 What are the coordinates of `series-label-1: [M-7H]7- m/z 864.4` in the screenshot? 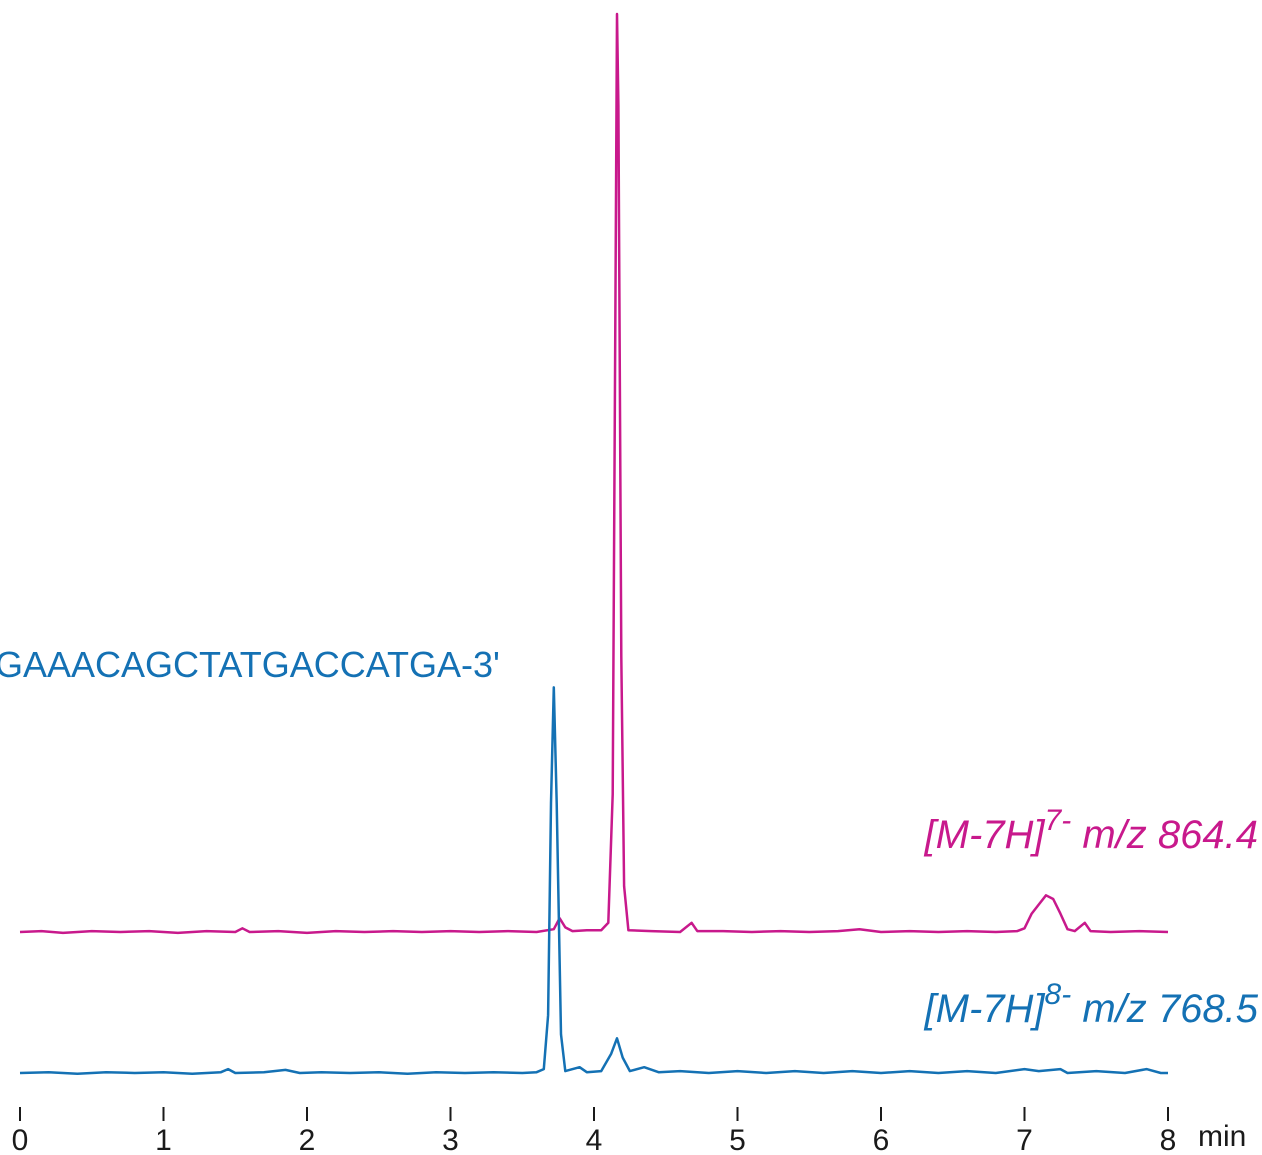 It's located at (1091, 830).